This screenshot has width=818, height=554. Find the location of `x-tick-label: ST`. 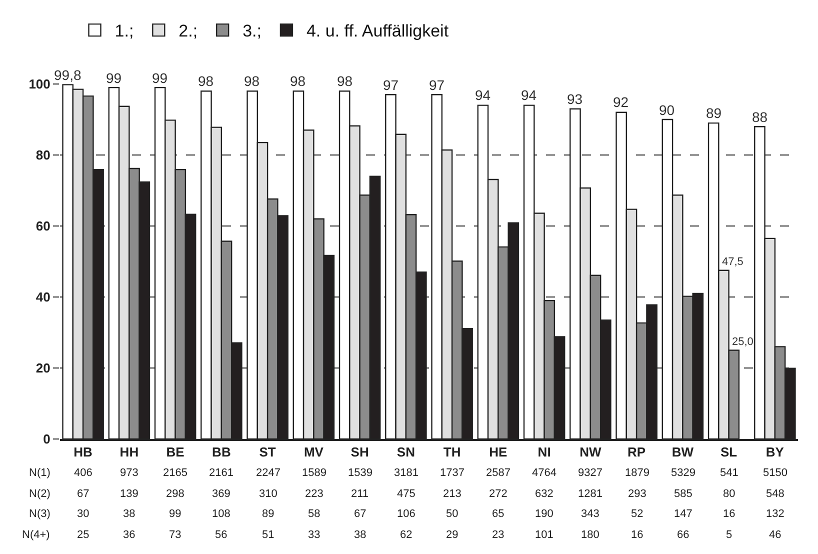

x-tick-label: ST is located at coordinates (267, 452).